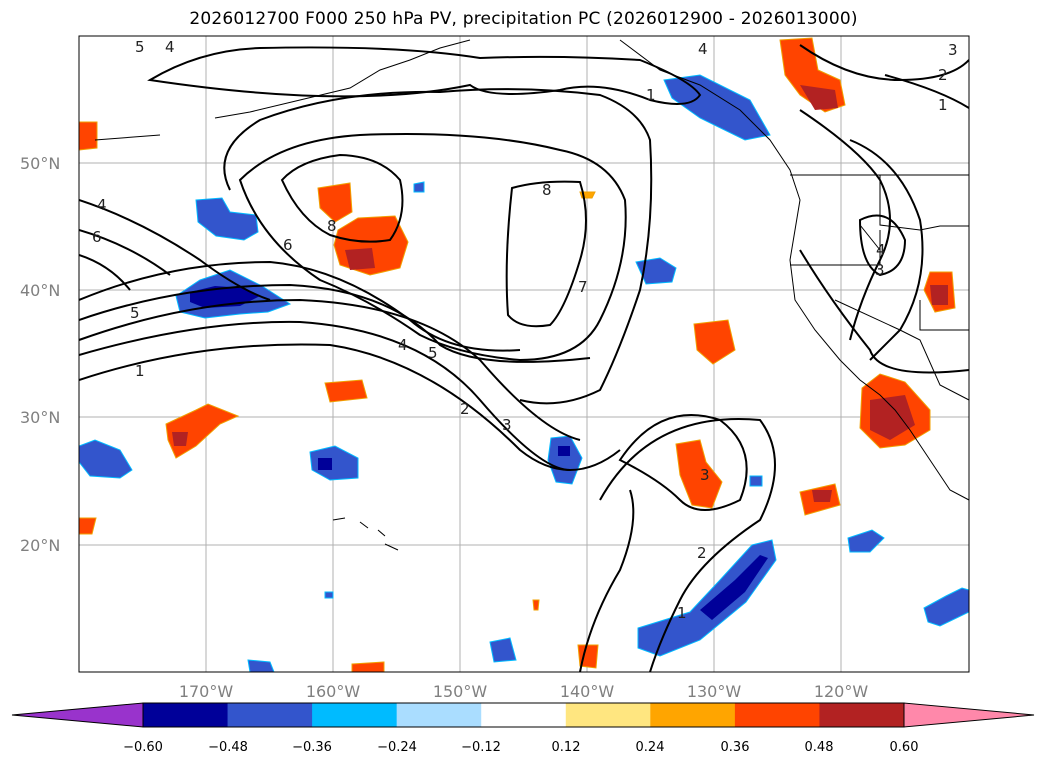 Image resolution: width=1047 pixels, height=765 pixels. Describe the element at coordinates (587, 691) in the screenshot. I see `longitude-label: 140°W` at that location.